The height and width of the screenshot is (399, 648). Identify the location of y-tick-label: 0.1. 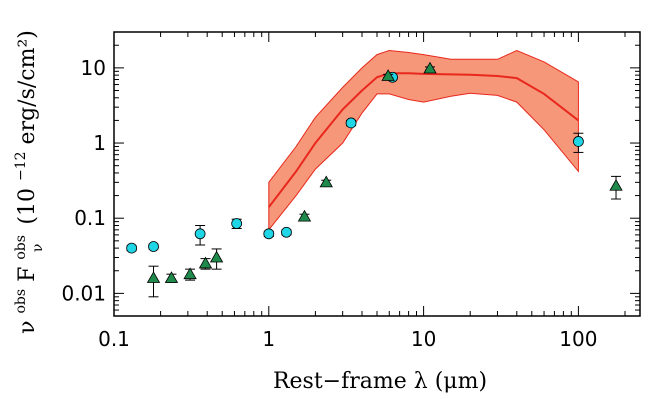
(90, 218).